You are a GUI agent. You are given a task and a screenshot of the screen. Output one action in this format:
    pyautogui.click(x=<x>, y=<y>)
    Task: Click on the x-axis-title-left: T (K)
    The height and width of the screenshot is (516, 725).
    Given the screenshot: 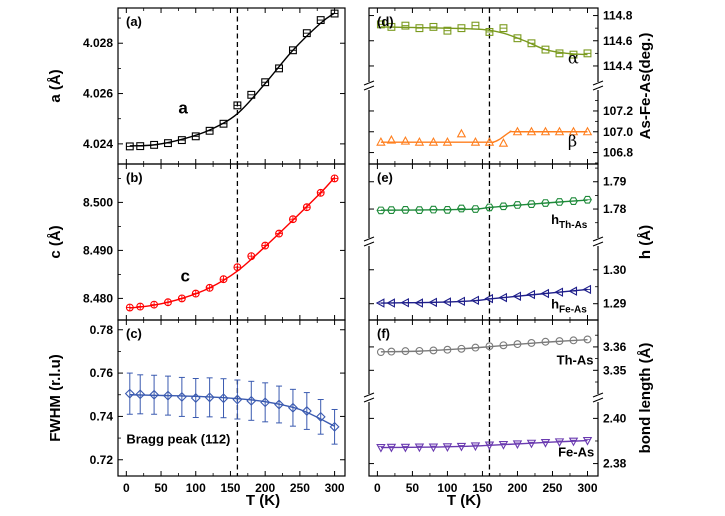 What is the action you would take?
    pyautogui.click(x=263, y=500)
    